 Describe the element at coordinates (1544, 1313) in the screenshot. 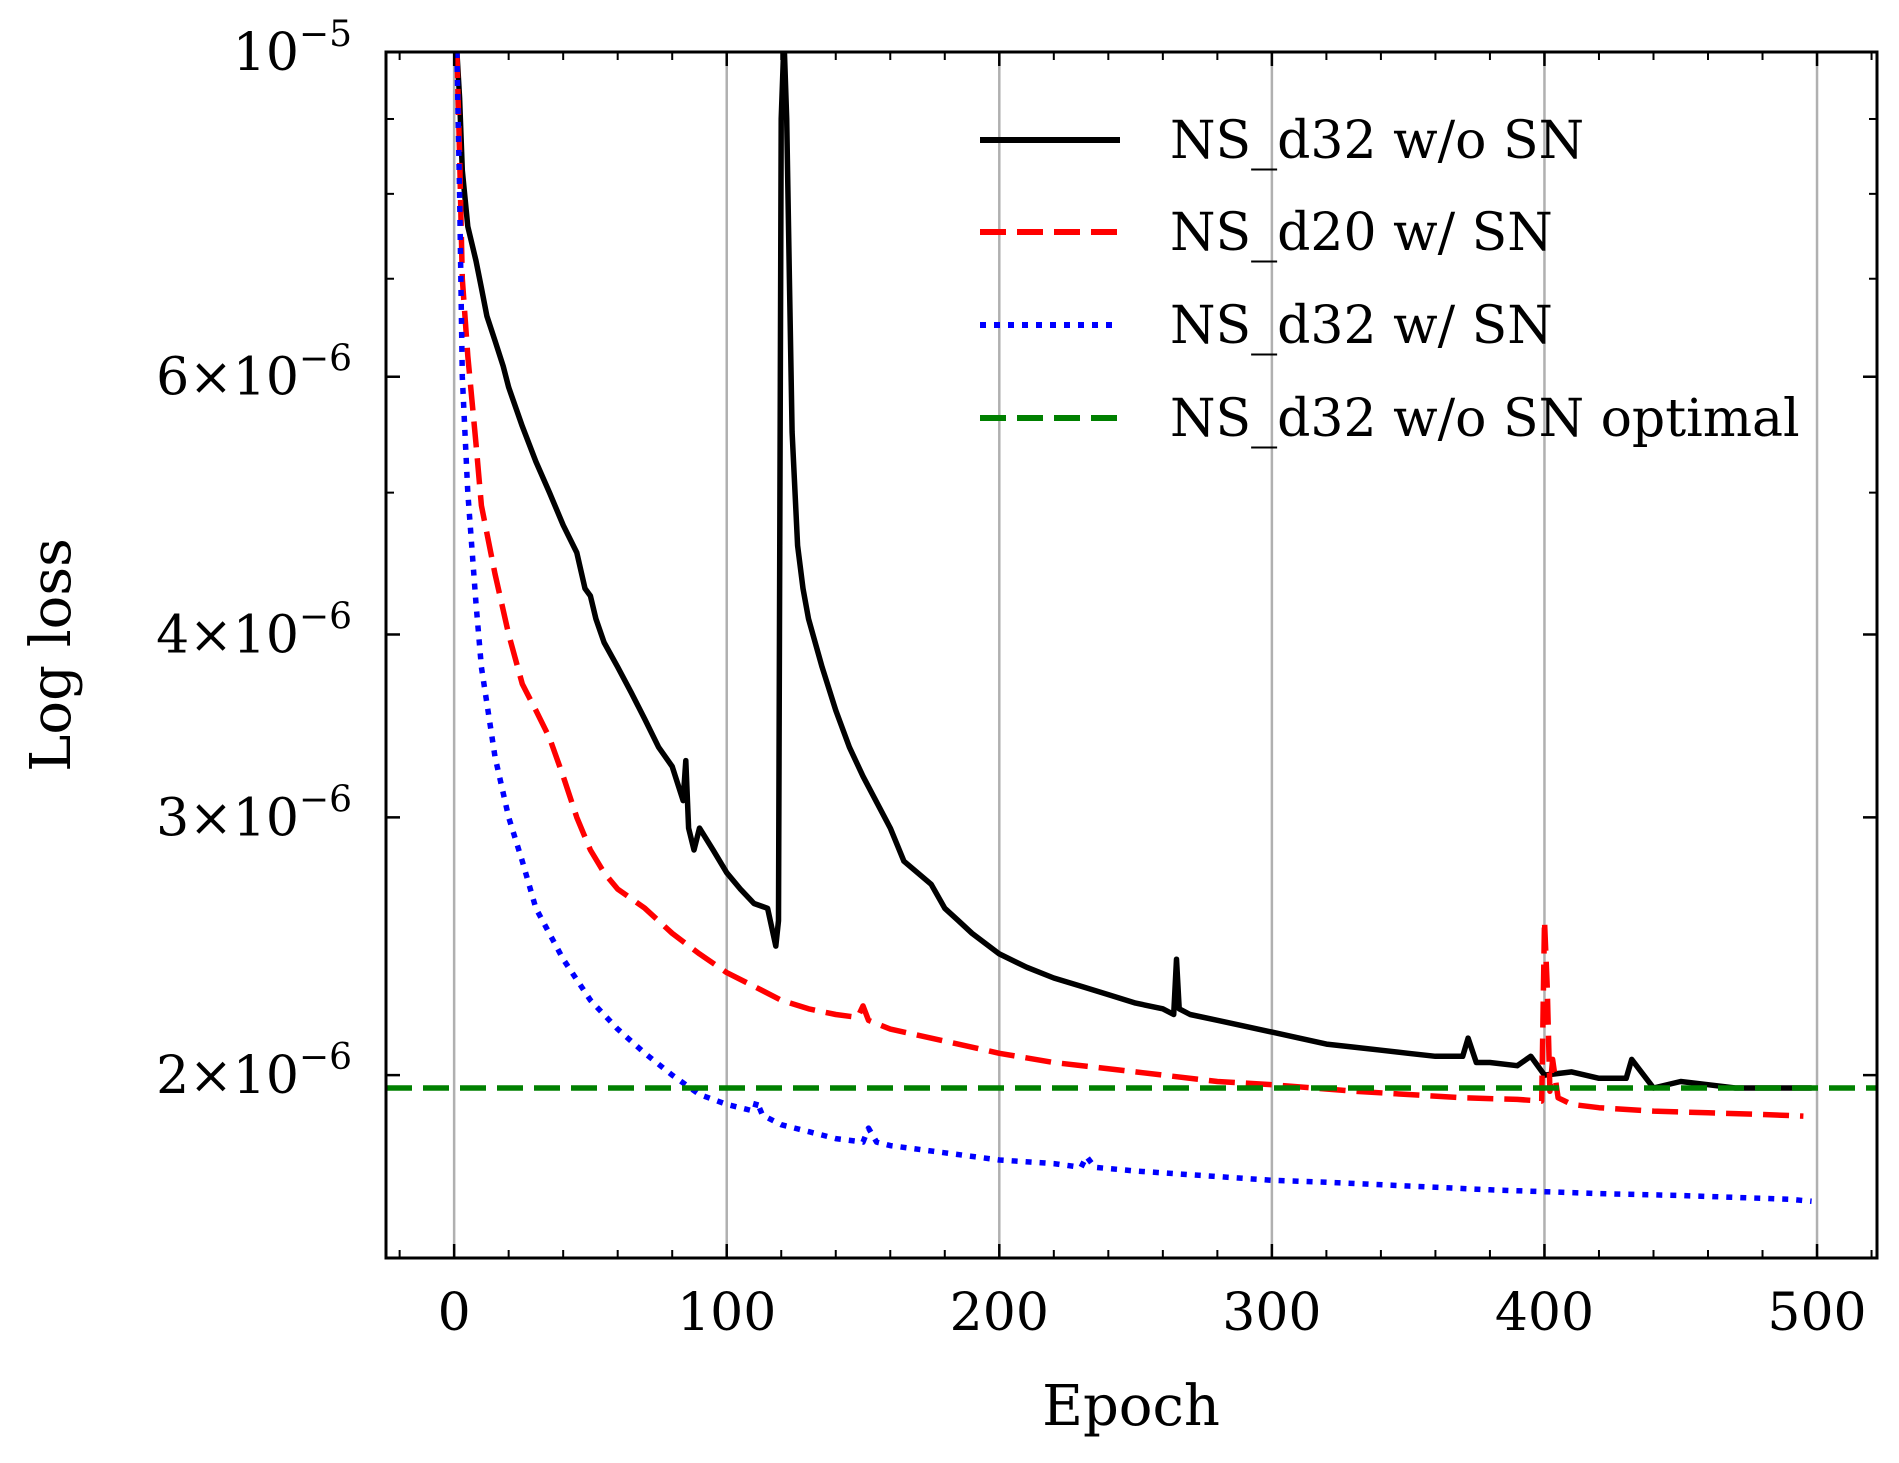

I see `x-tick-label: 400` at that location.